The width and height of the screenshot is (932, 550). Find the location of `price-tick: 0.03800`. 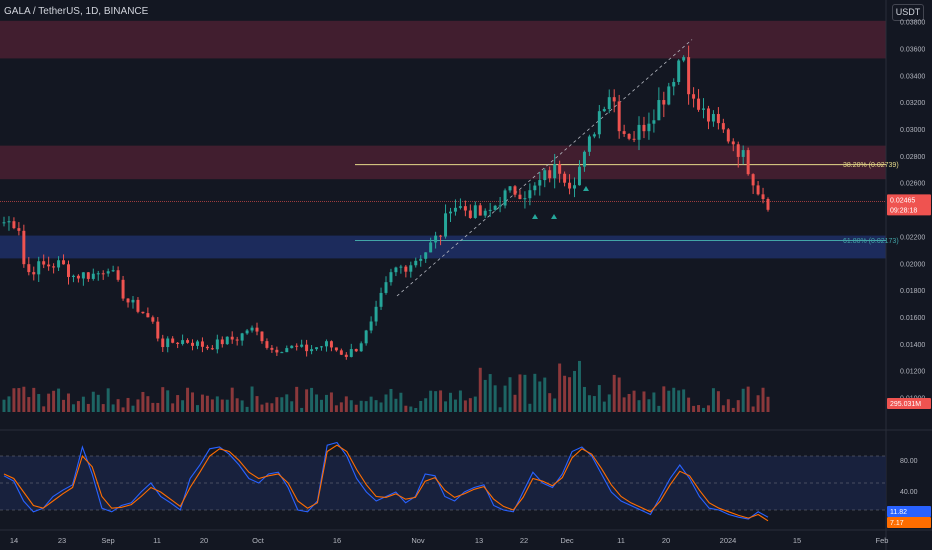

price-tick: 0.03800 is located at coordinates (912, 23).